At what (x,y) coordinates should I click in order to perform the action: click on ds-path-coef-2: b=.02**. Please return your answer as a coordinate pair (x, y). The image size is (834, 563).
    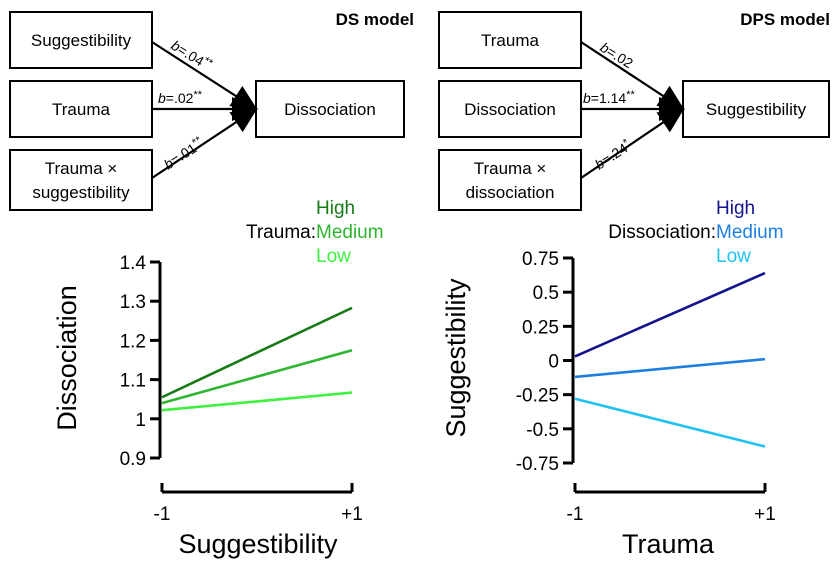
    Looking at the image, I should click on (180, 97).